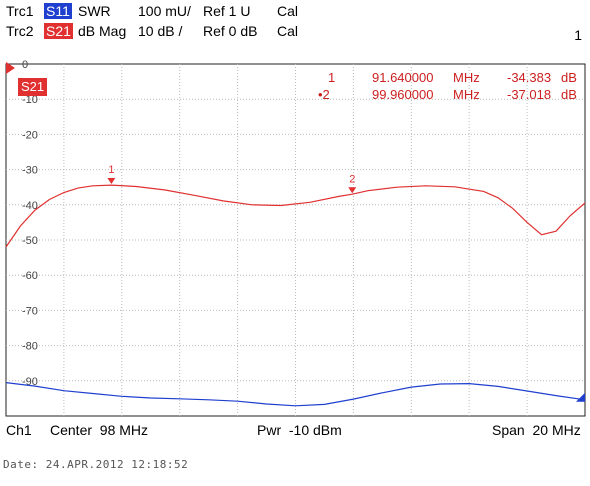  What do you see at coordinates (111, 170) in the screenshot?
I see `marker-label: 1` at bounding box center [111, 170].